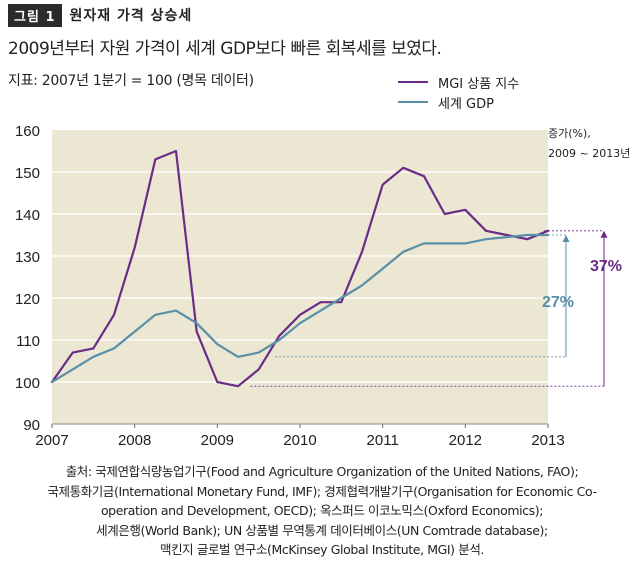 The height and width of the screenshot is (566, 640). I want to click on legend-item-mgi: MGI 상품 지수, so click(458, 82).